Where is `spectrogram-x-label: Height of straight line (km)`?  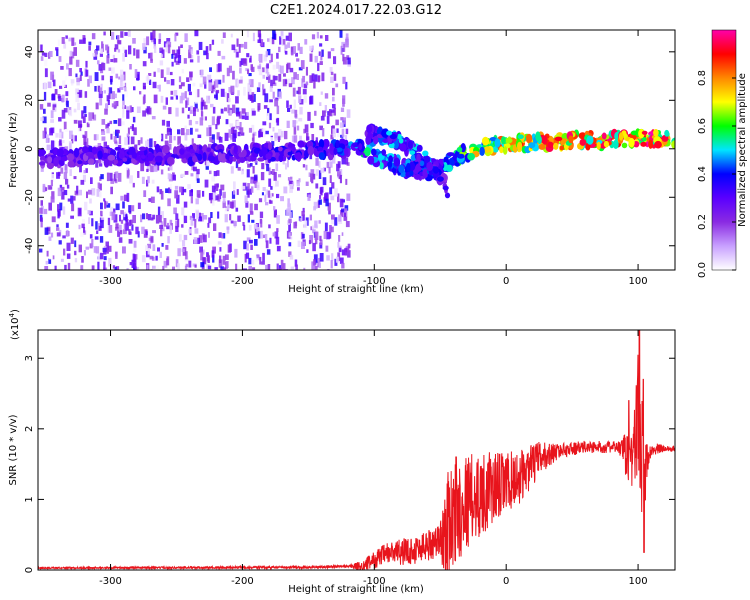
spectrogram-x-label: Height of straight line (km) is located at coordinates (356, 289).